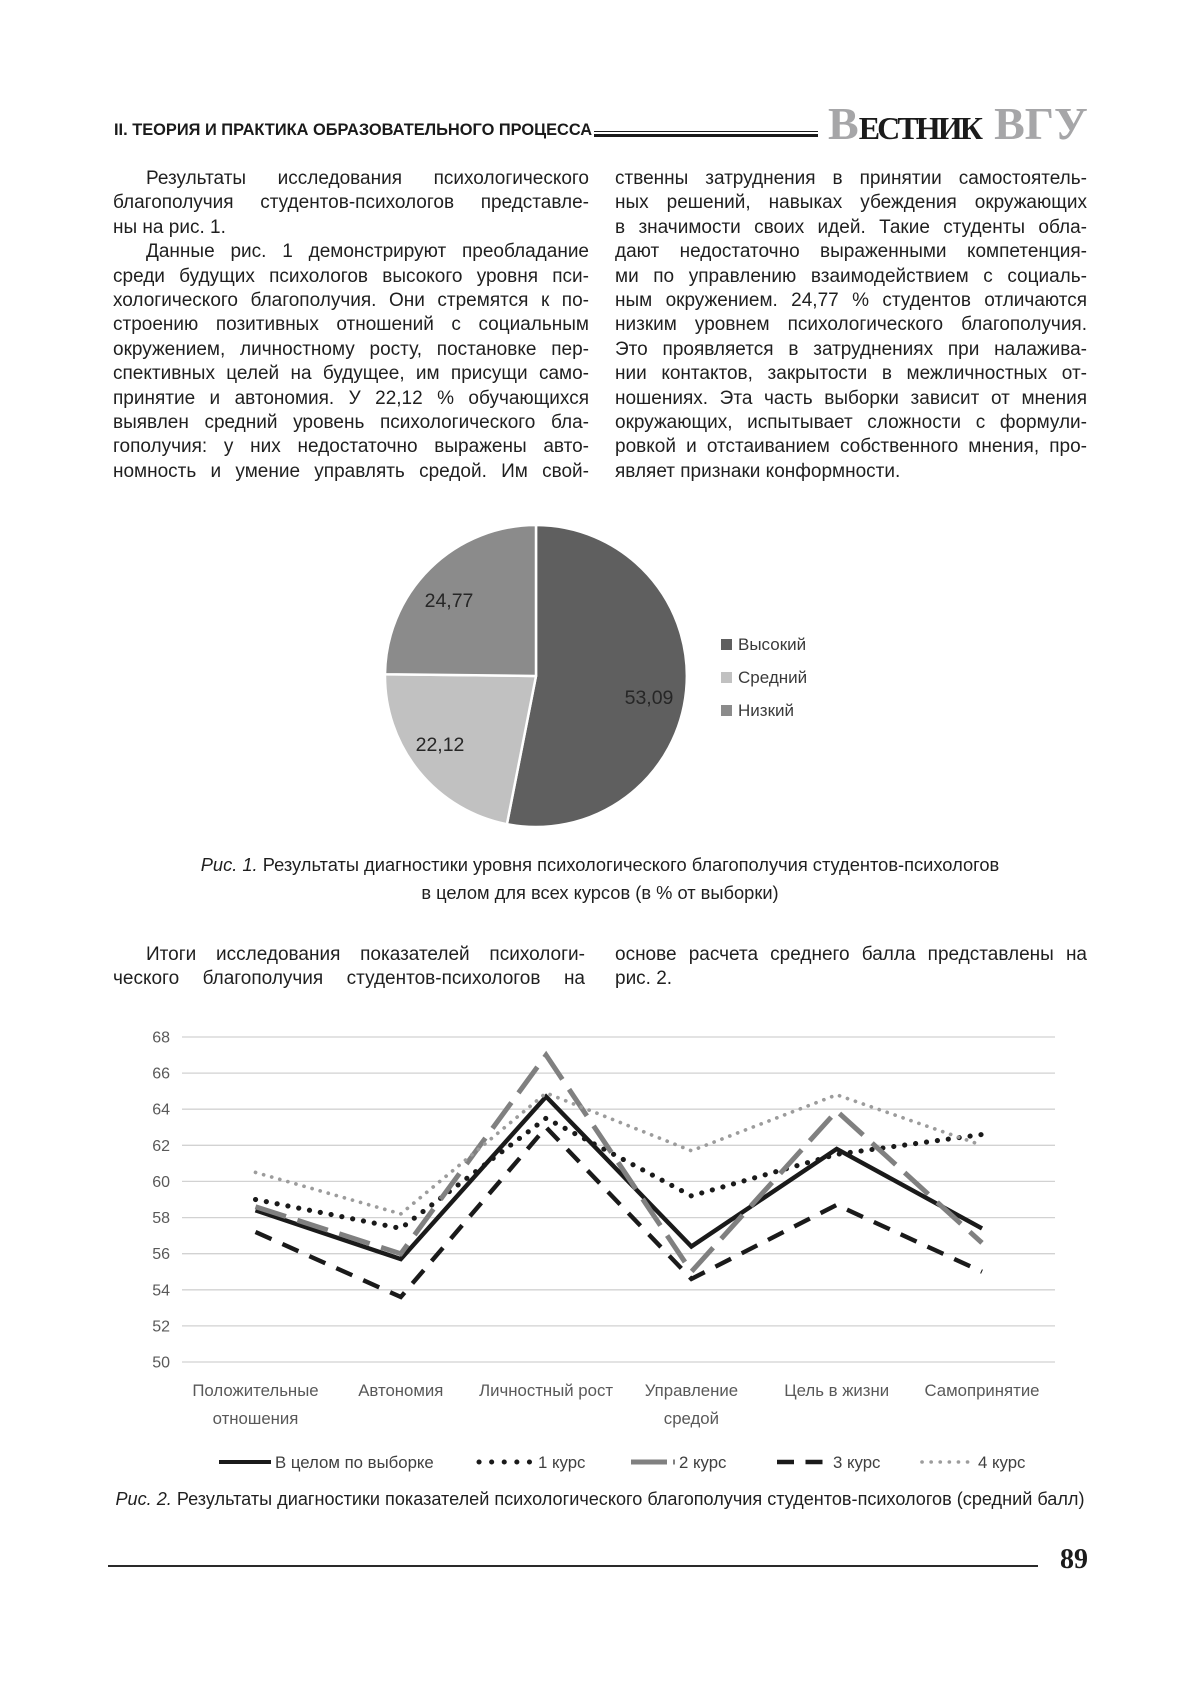  What do you see at coordinates (161, 1218) in the screenshot?
I see `svg-text: 58` at bounding box center [161, 1218].